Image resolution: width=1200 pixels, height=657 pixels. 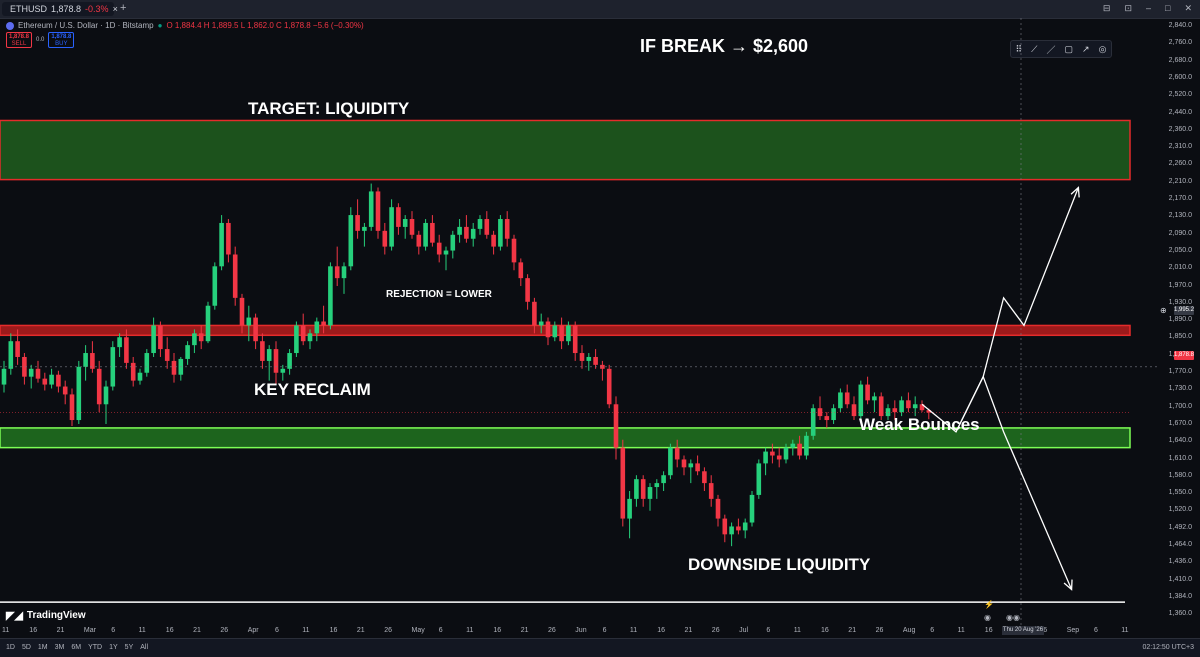 I want to click on lightning-icon: ⚡, so click(x=989, y=604).